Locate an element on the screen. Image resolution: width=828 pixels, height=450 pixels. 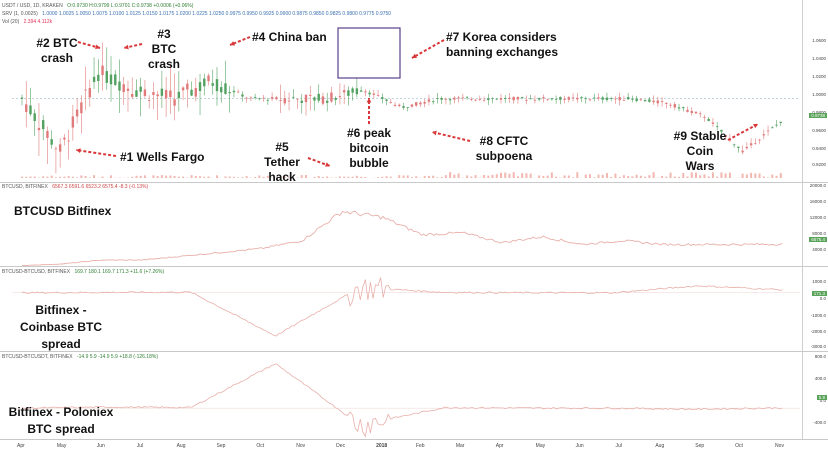
arrow-wells-fargo is located at coordinates (96, 153).